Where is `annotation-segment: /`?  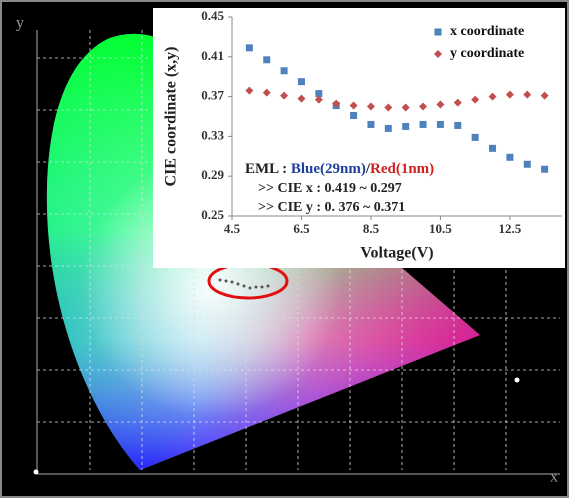 annotation-segment: / is located at coordinates (368, 169).